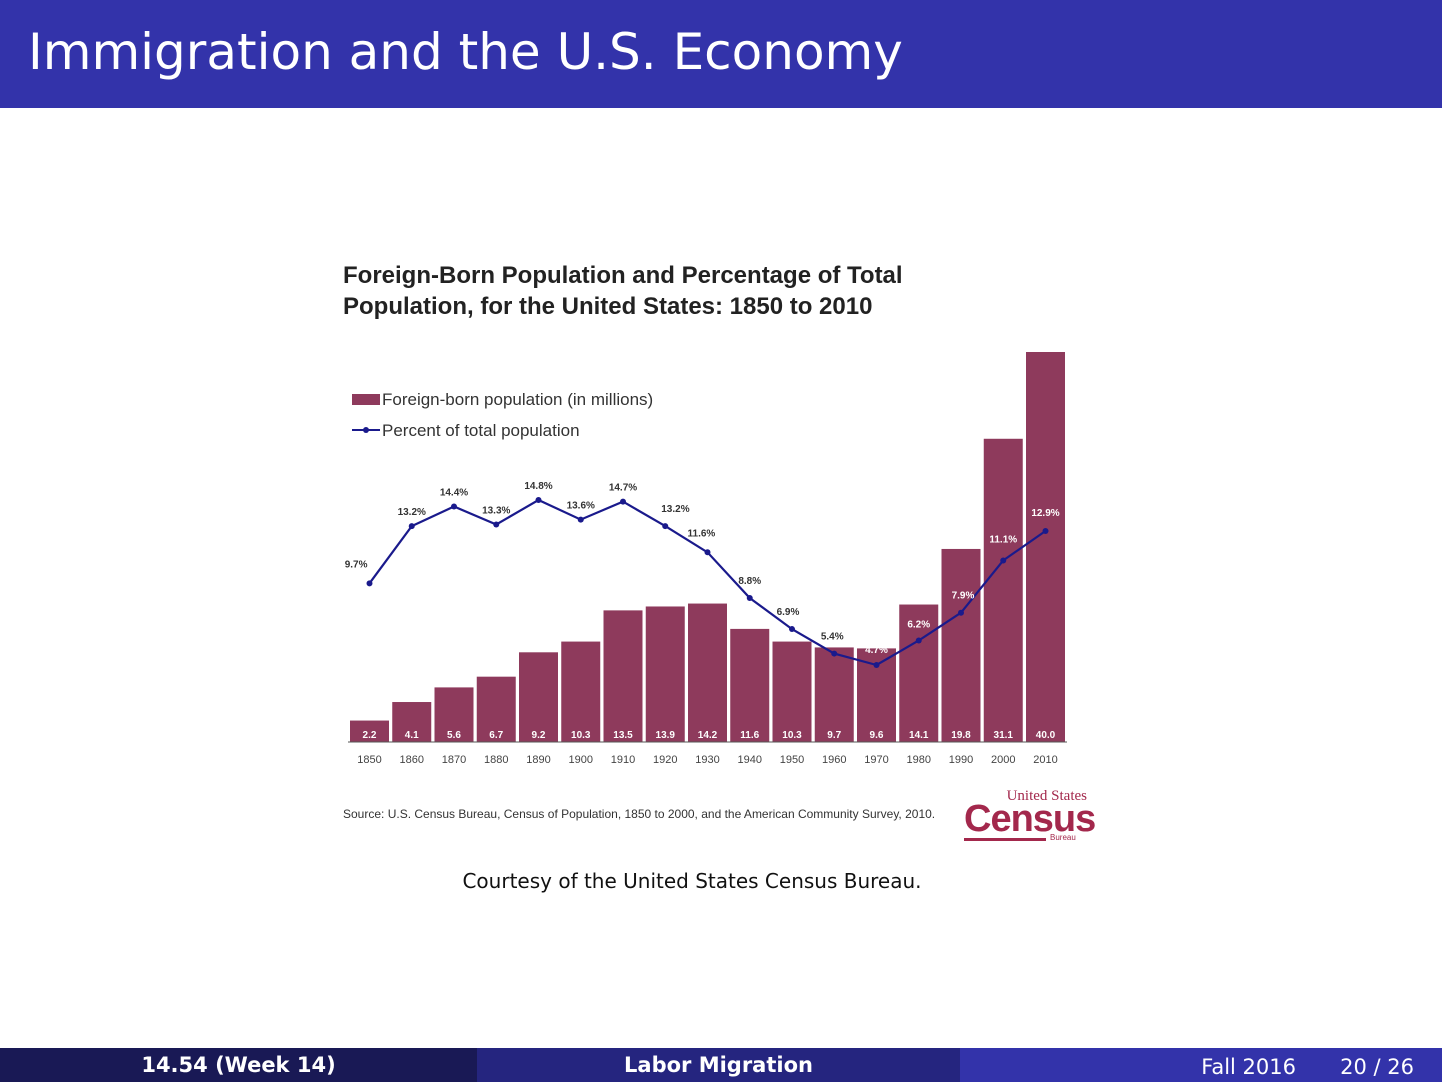  I want to click on x-tick-label: 1870, so click(454, 760).